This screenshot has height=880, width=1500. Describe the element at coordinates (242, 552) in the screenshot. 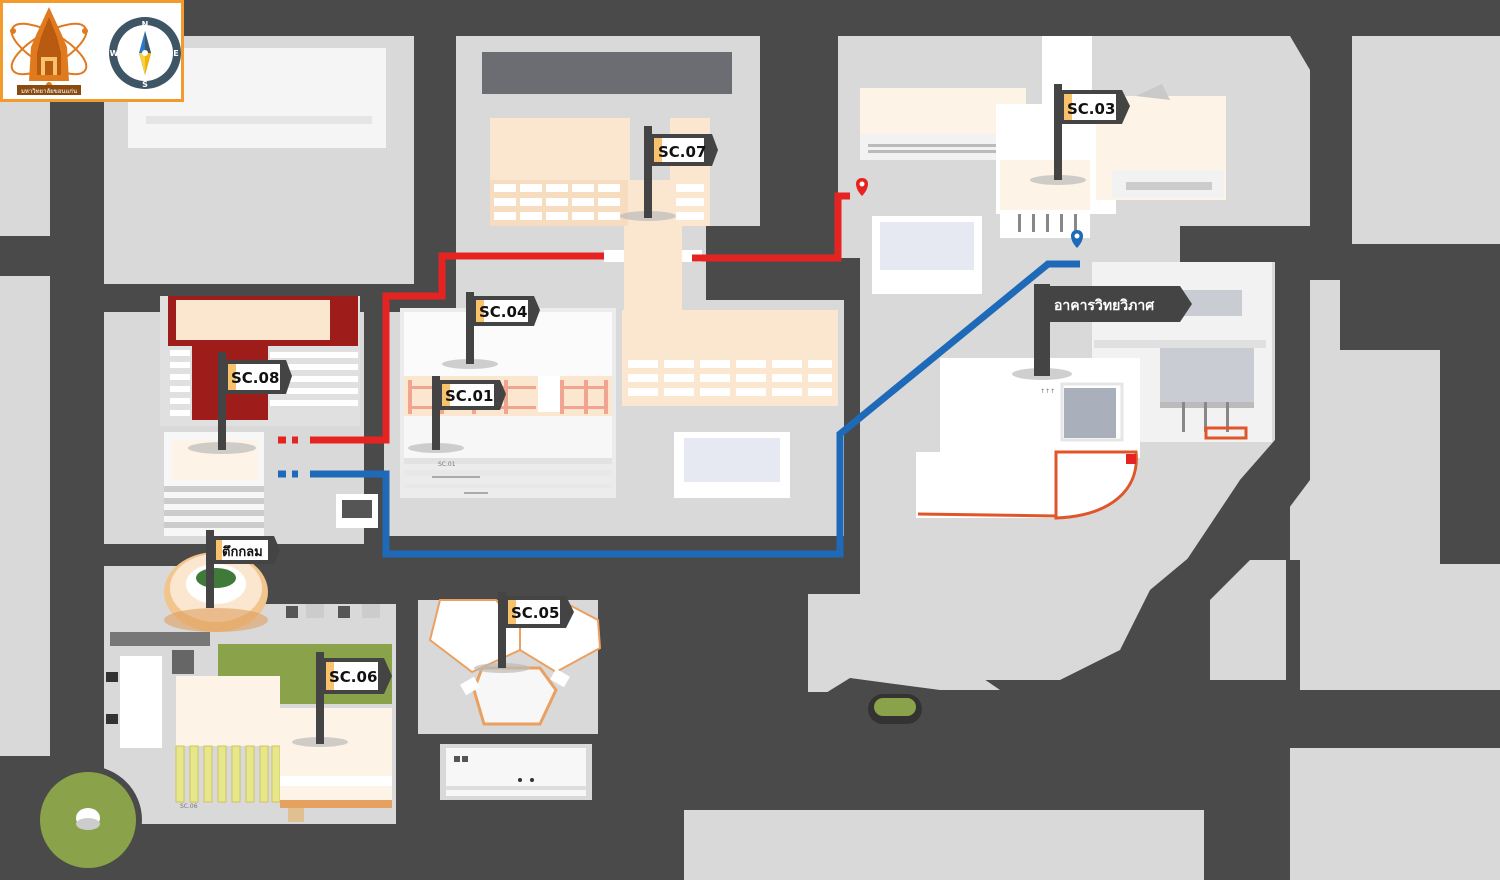

I see `flag-round-building-label: ตึกกลม` at that location.